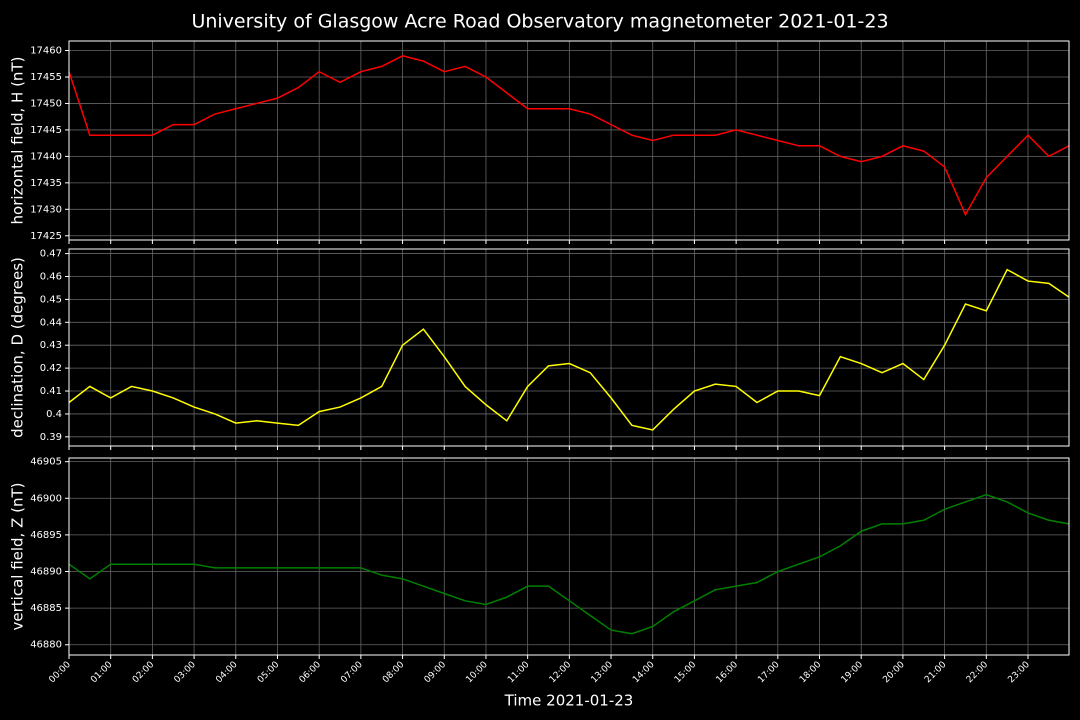  Describe the element at coordinates (46, 156) in the screenshot. I see `y-tick-label: 17440` at that location.